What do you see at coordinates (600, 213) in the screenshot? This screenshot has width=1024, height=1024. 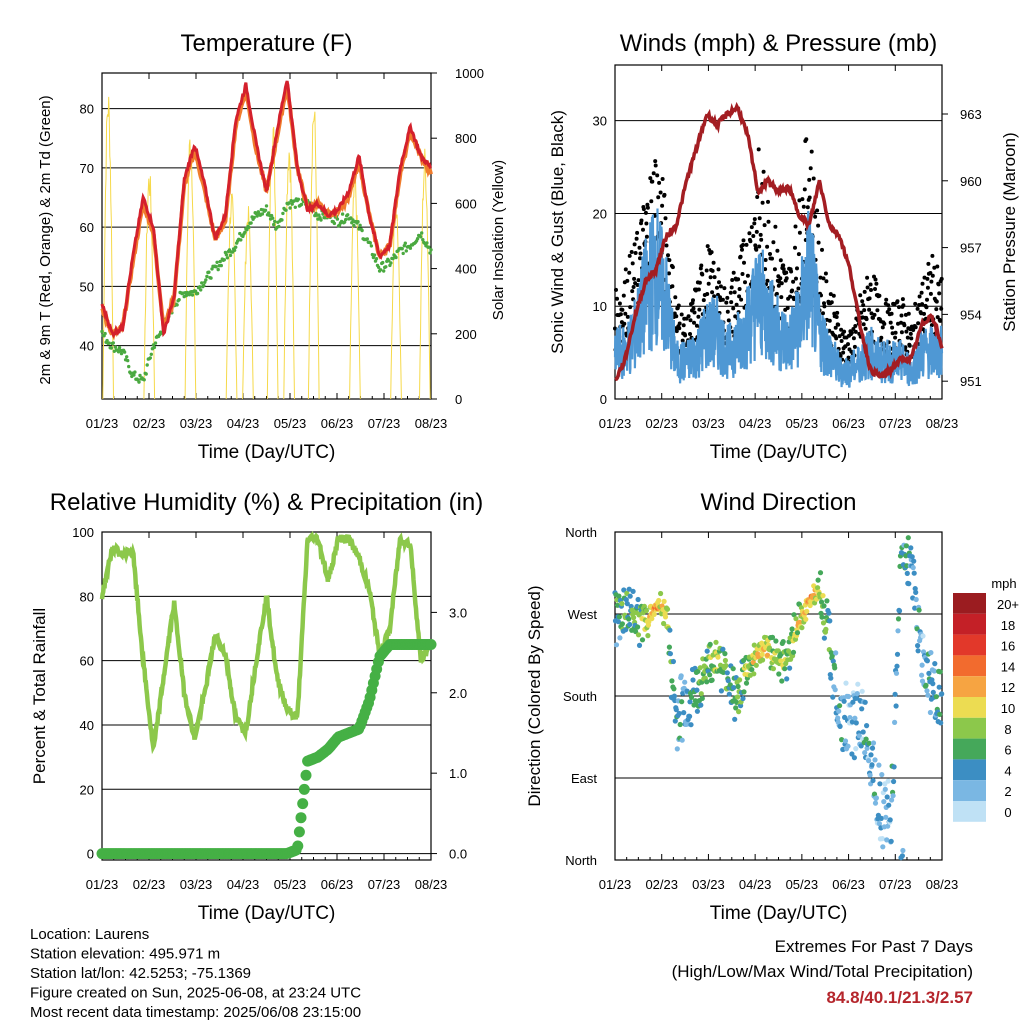 I see `y-tick-label: 20` at bounding box center [600, 213].